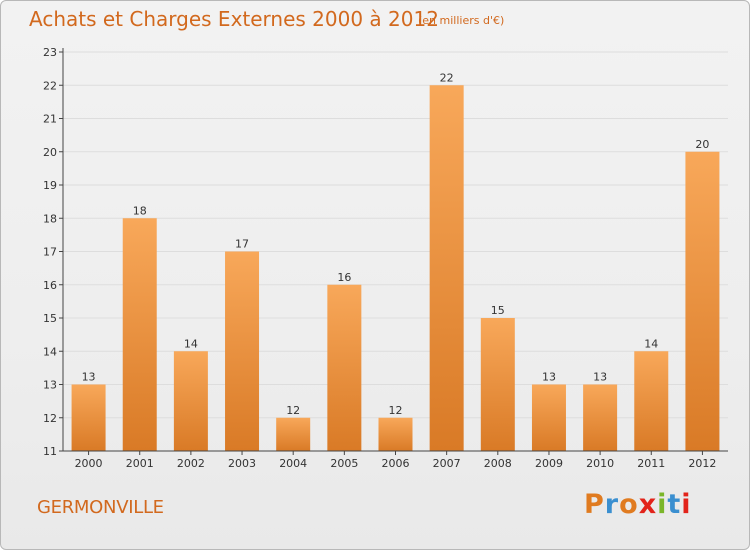 The height and width of the screenshot is (550, 750). What do you see at coordinates (651, 463) in the screenshot?
I see `x-tick-label-2011: 2011` at bounding box center [651, 463].